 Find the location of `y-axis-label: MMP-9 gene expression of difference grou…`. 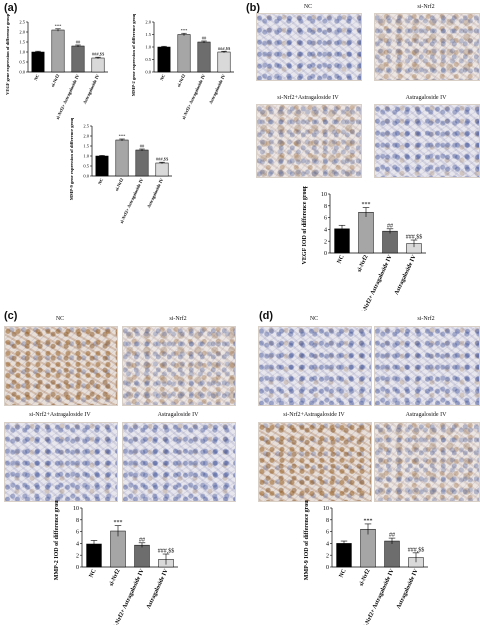

y-axis-label: MMP-9 gene expression of difference grou… is located at coordinates (71, 159).